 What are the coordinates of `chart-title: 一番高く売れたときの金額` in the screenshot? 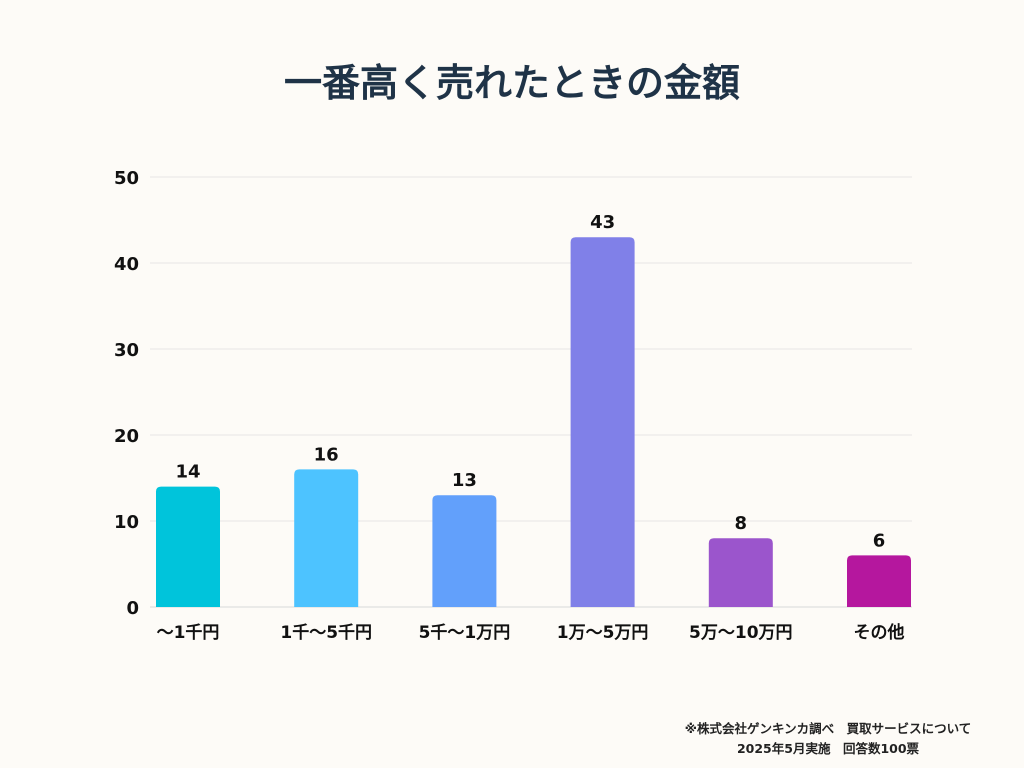 It's located at (511, 83).